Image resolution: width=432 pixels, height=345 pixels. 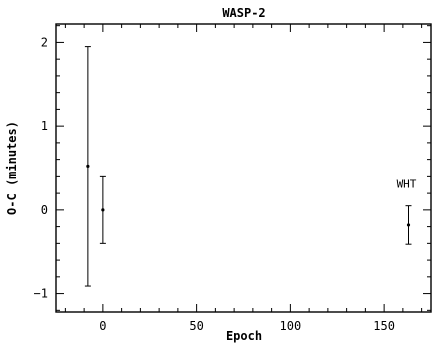 I want to click on wht-annotation: WHT, so click(x=407, y=183).